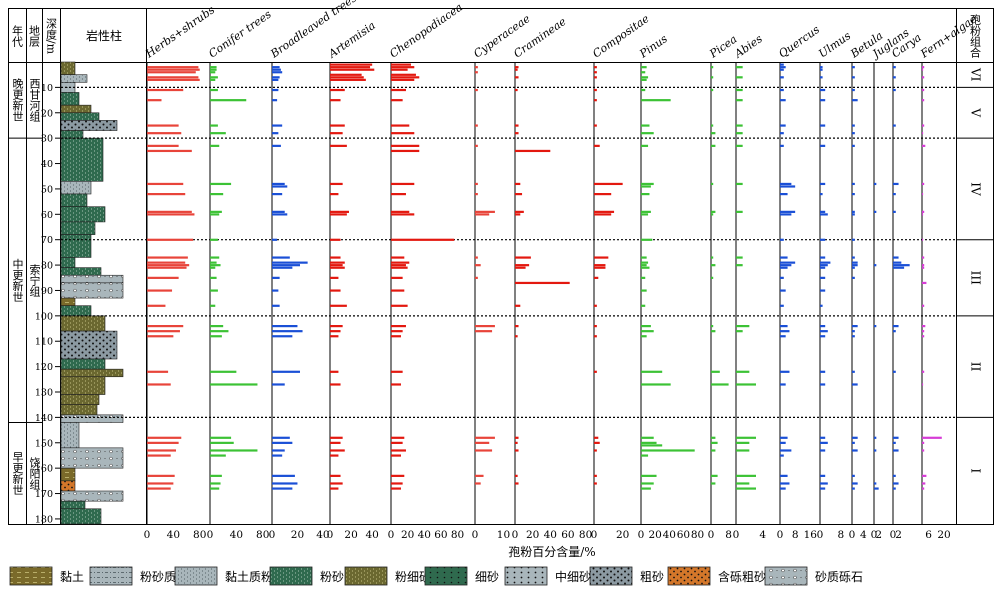  Describe the element at coordinates (975, 36) in the screenshot. I see `header-assemblage: 孢粉组合` at that location.